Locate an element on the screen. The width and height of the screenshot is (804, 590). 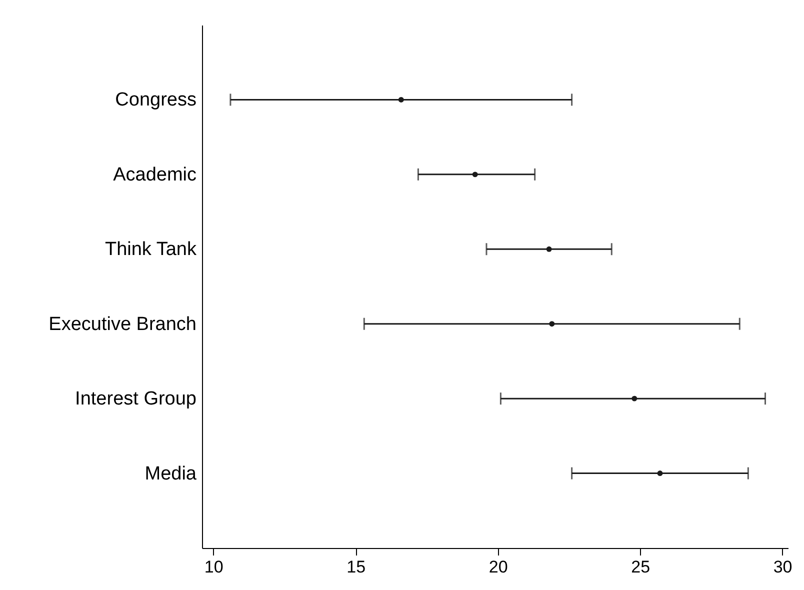
y-tick-label: Congress is located at coordinates (155, 100).